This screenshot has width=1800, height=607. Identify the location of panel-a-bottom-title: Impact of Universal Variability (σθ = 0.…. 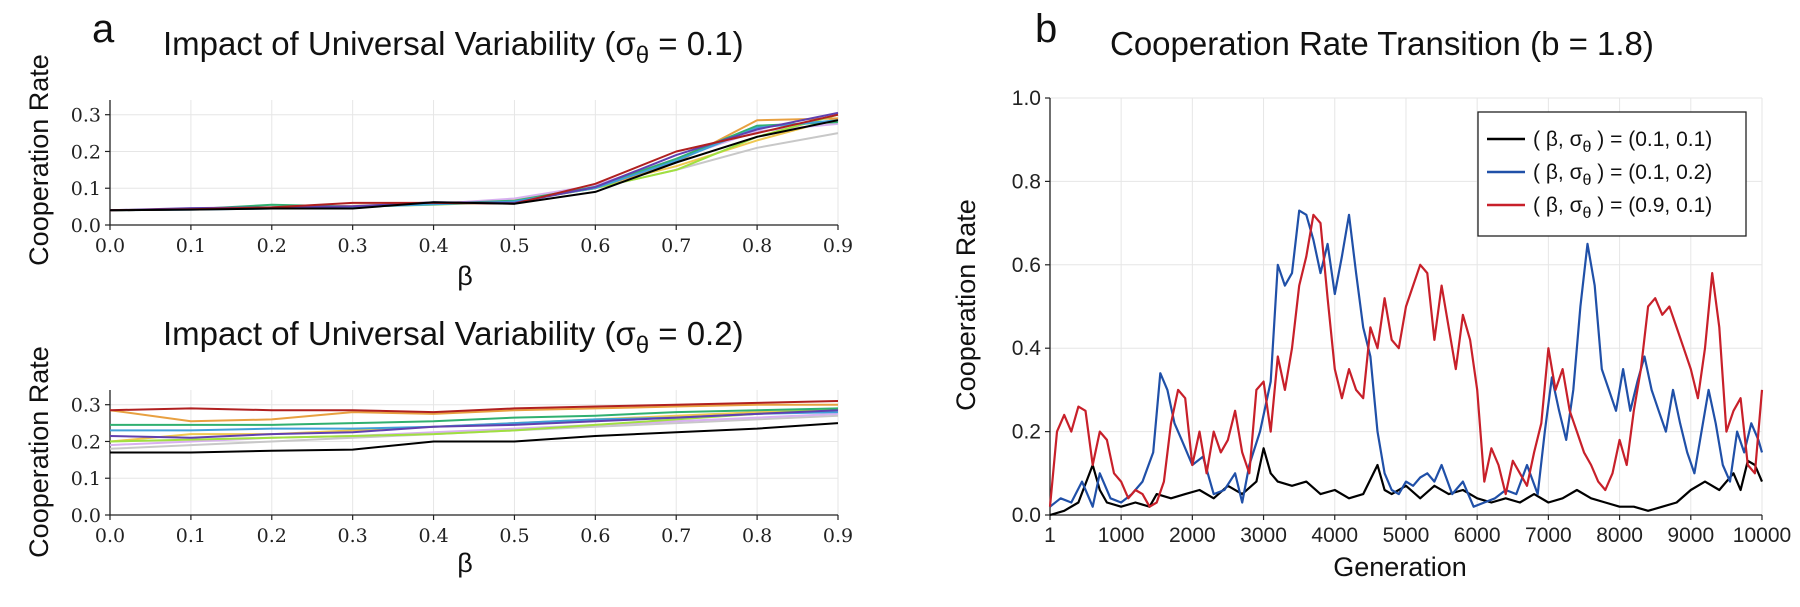
(453, 337).